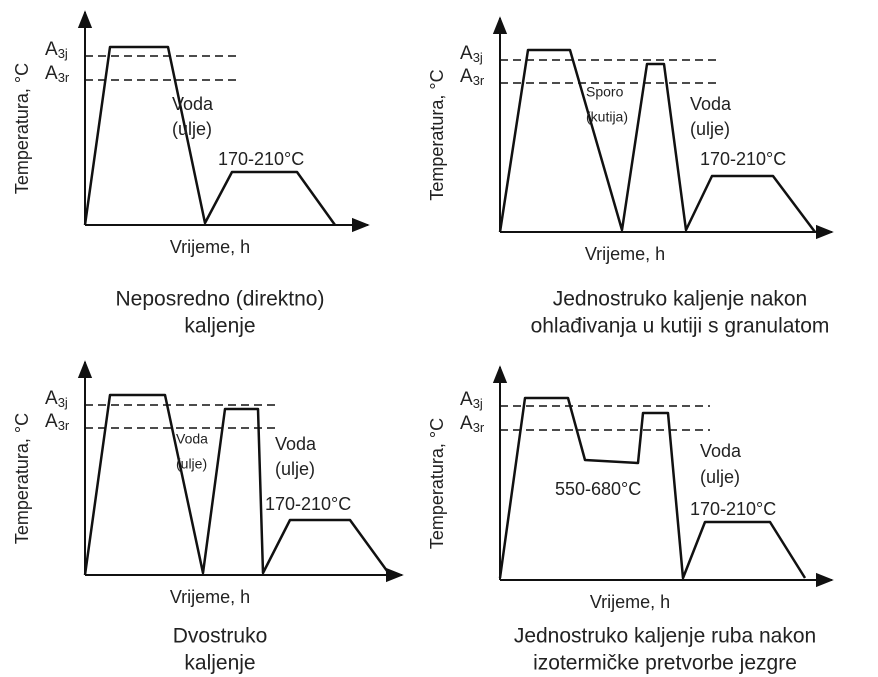  What do you see at coordinates (665, 663) in the screenshot?
I see `caption: izotermičke pretvorbe jezgre` at bounding box center [665, 663].